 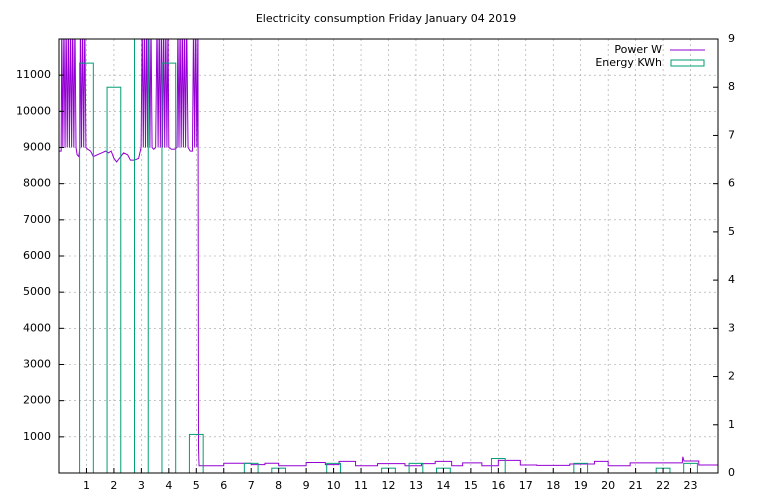 What do you see at coordinates (553, 485) in the screenshot?
I see `x-tick-label: 18` at bounding box center [553, 485].